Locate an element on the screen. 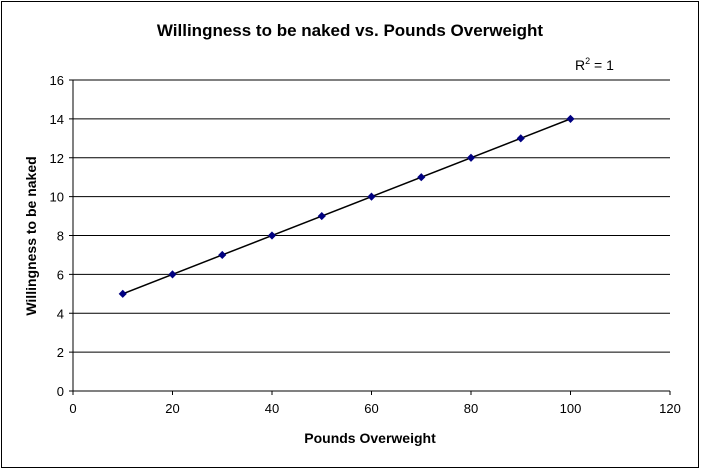 Image resolution: width=701 pixels, height=471 pixels. x-tick-label: 0 is located at coordinates (72, 408).